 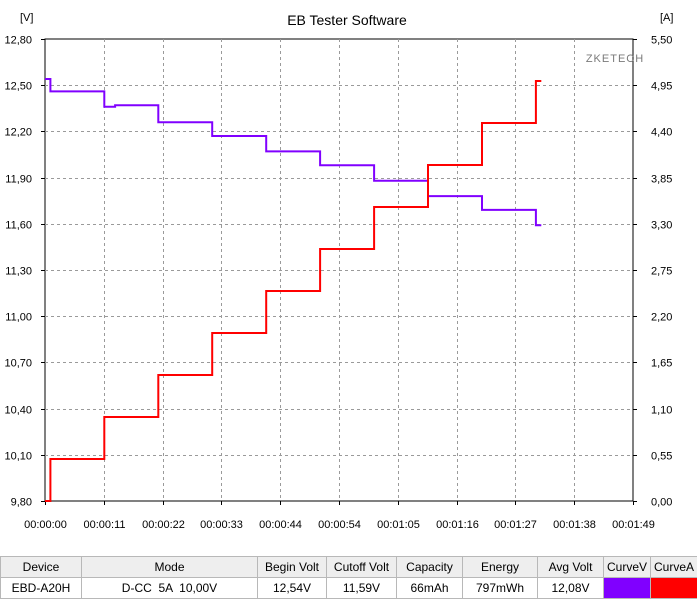 What do you see at coordinates (169, 588) in the screenshot?
I see `cell-mode: D-CC 5A 10,00V` at bounding box center [169, 588].